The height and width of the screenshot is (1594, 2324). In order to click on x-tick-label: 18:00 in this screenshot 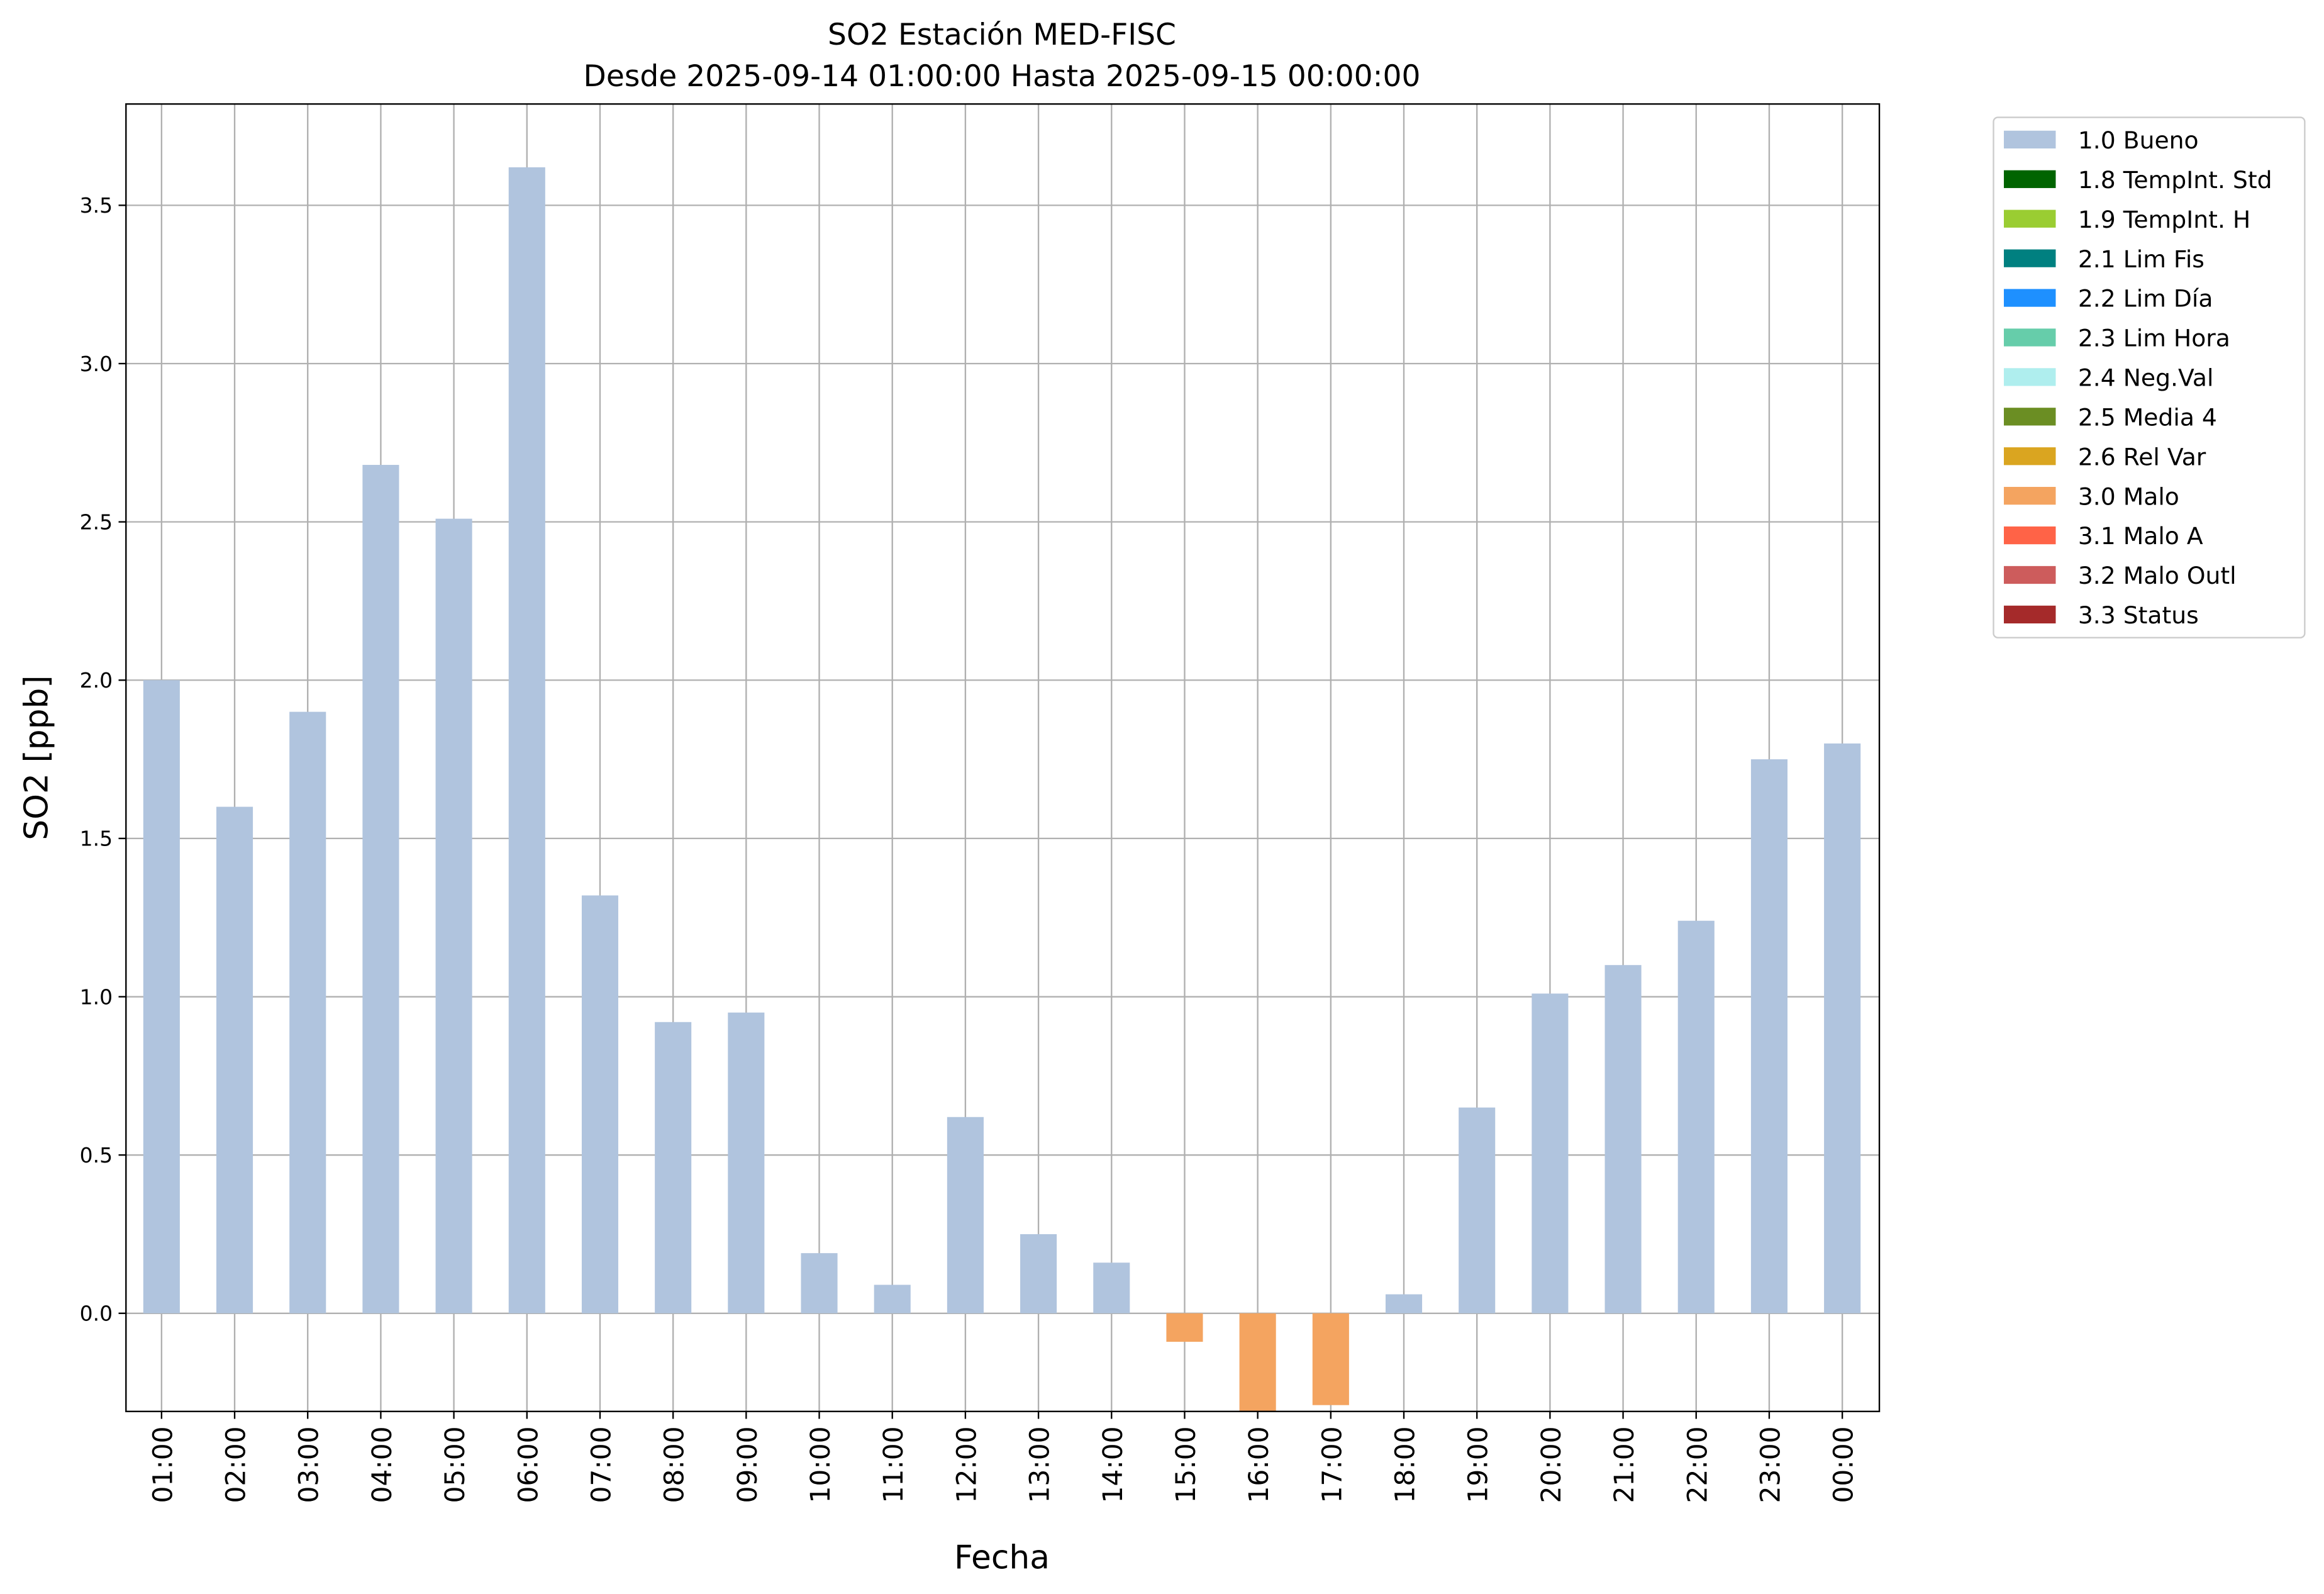, I will do `click(1406, 1464)`.